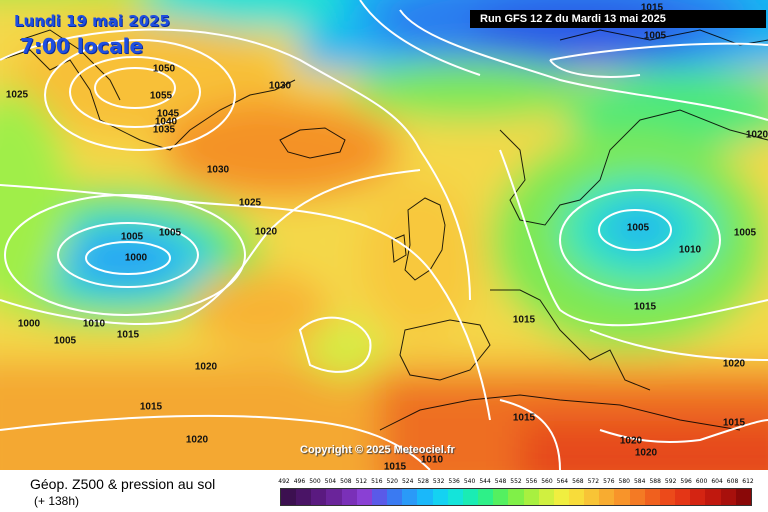 Image resolution: width=768 pixels, height=512 pixels. I want to click on color-scale-label: 496, so click(299, 481).